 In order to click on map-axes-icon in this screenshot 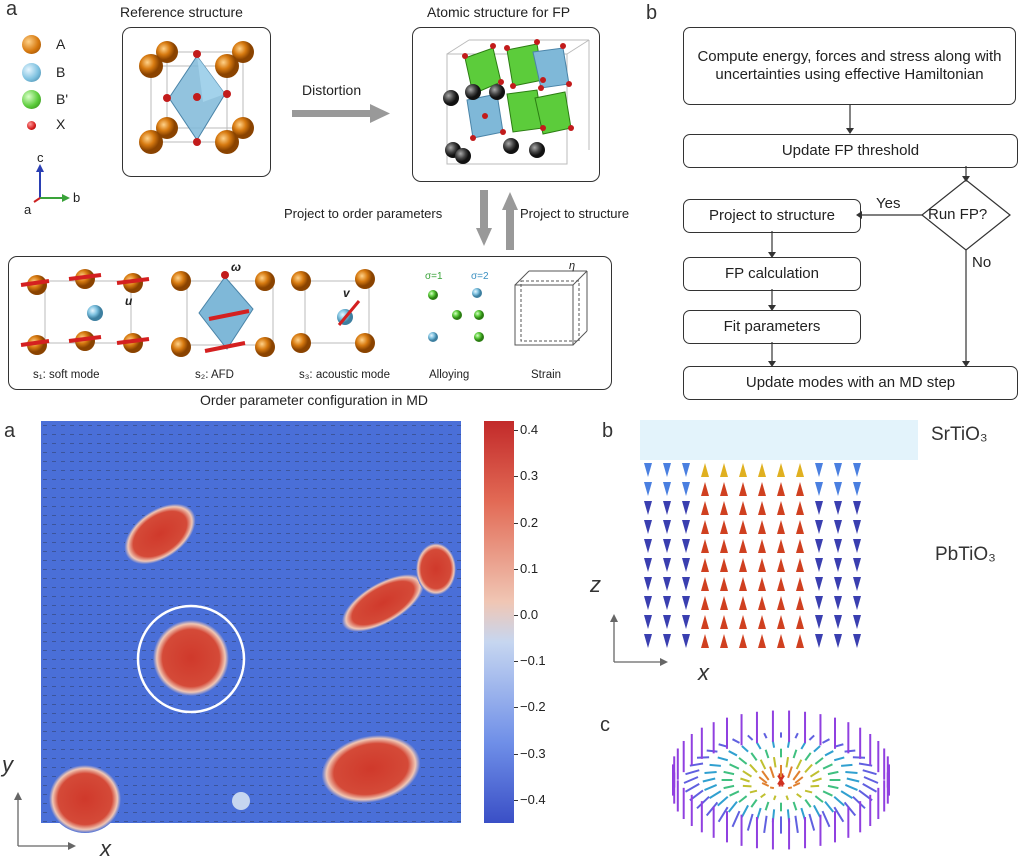, I will do `click(45, 821)`.